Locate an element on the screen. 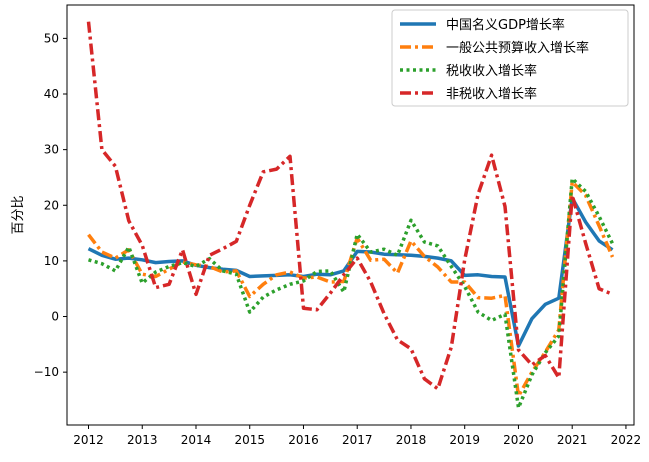 The height and width of the screenshot is (462, 649). y-tick-label: 30 is located at coordinates (51, 150).